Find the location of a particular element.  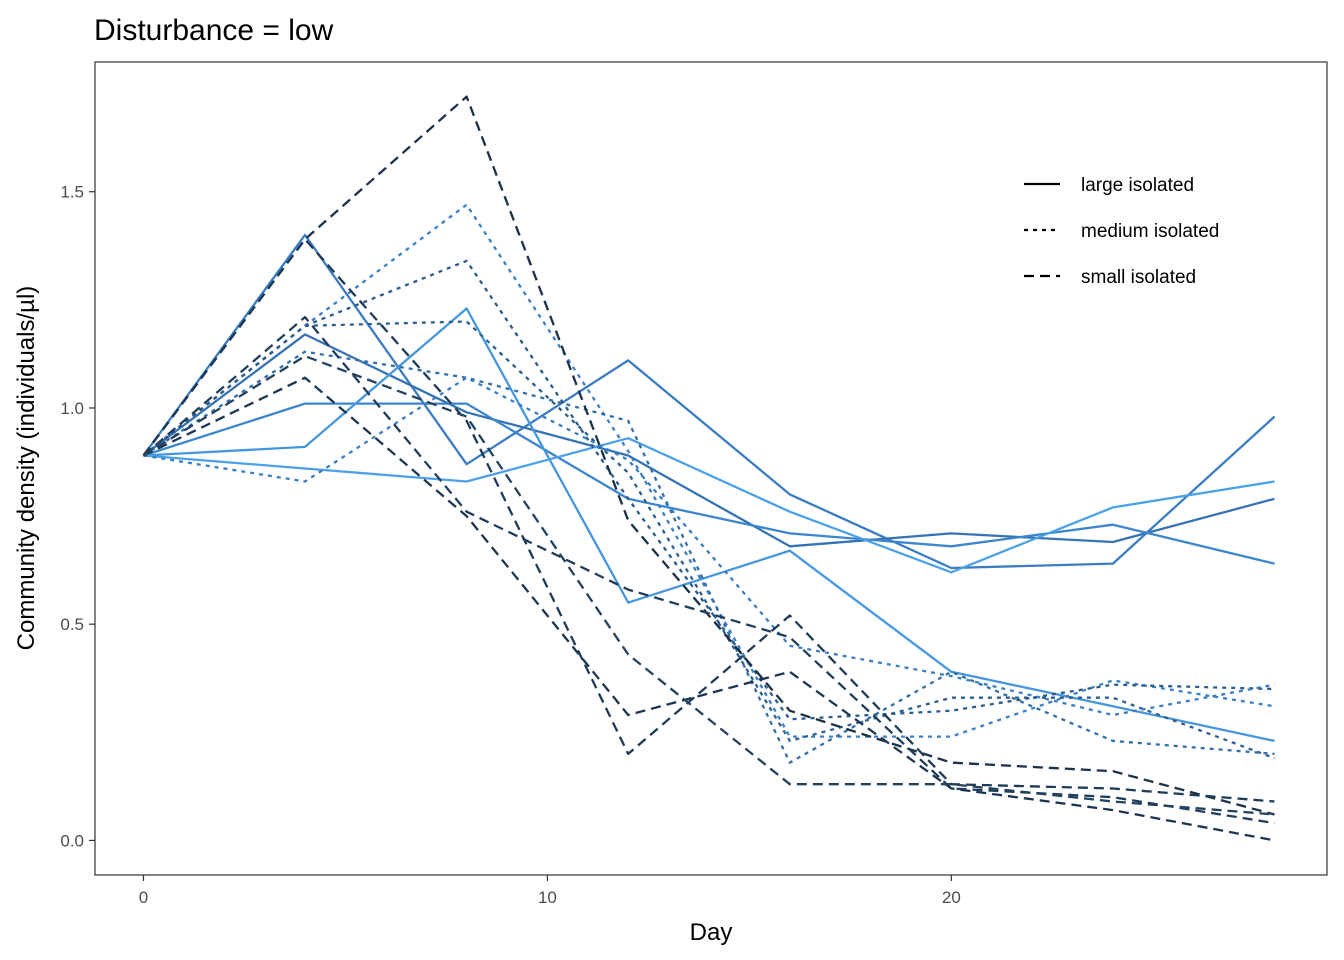

x-tick-label: 10 is located at coordinates (547, 897).